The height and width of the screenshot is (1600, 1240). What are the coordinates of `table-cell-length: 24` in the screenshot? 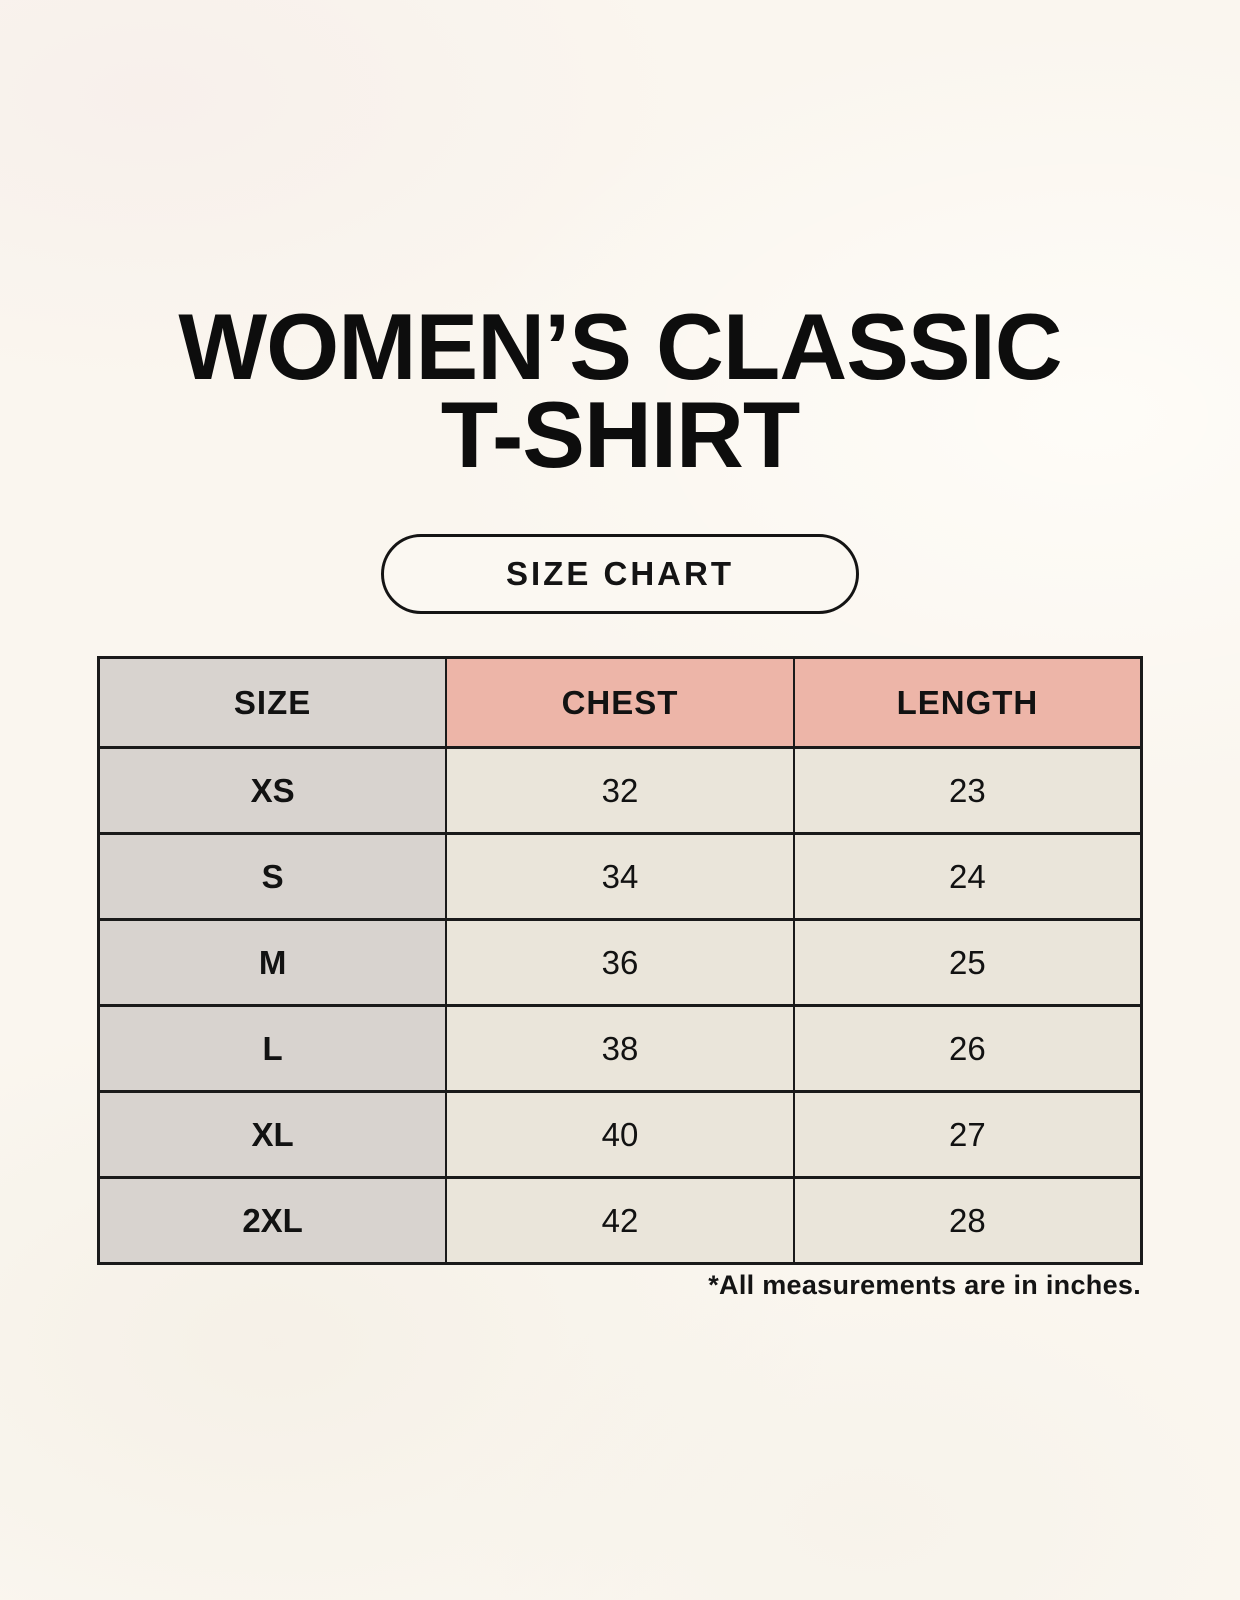 It's located at (967, 876).